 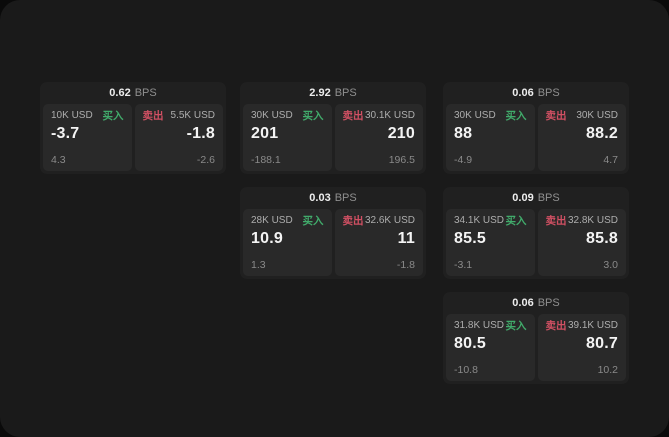 What do you see at coordinates (610, 264) in the screenshot?
I see `sell-delta: 3.0` at bounding box center [610, 264].